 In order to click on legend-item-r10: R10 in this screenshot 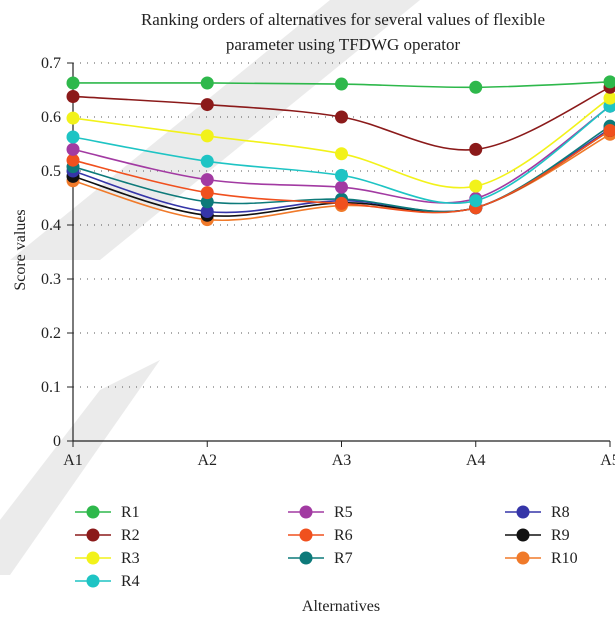, I will do `click(541, 558)`.